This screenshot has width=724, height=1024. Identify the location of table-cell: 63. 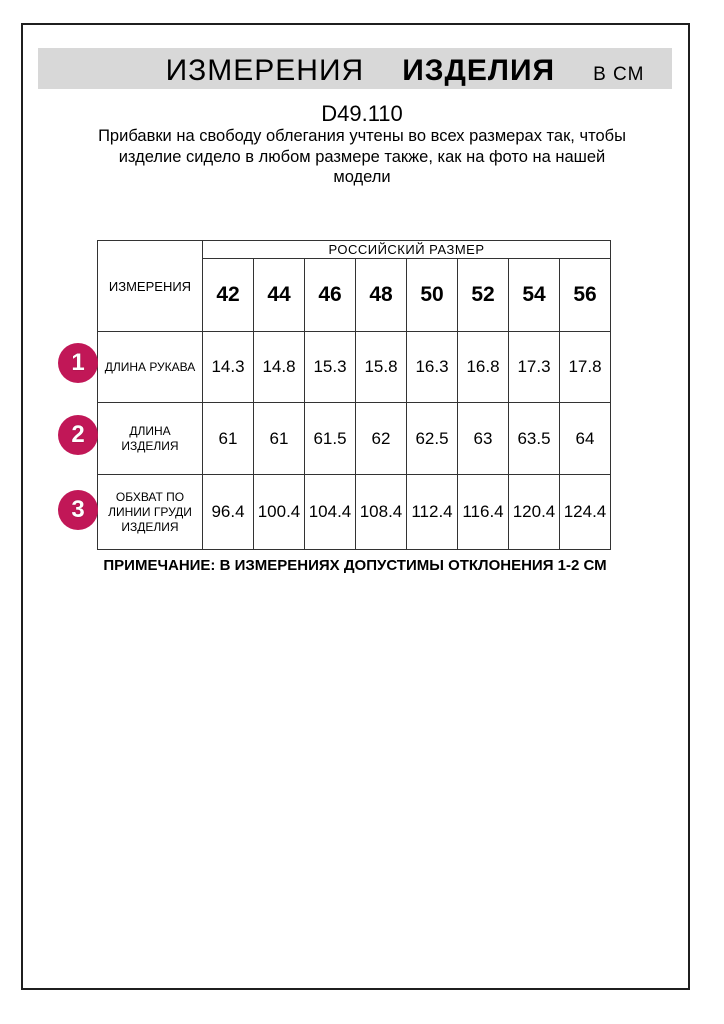
(483, 438).